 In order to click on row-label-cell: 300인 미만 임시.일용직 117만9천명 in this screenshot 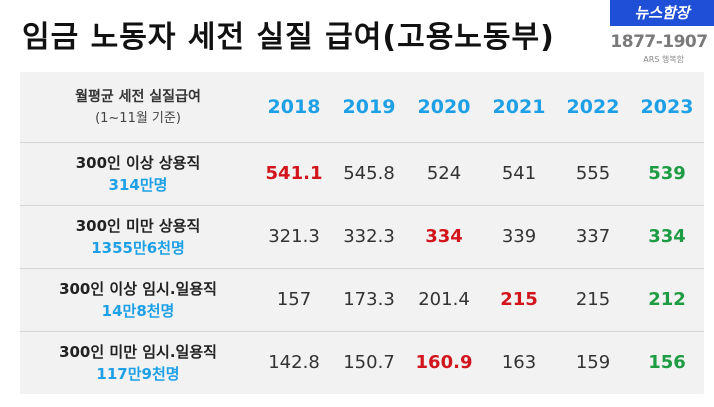, I will do `click(138, 362)`.